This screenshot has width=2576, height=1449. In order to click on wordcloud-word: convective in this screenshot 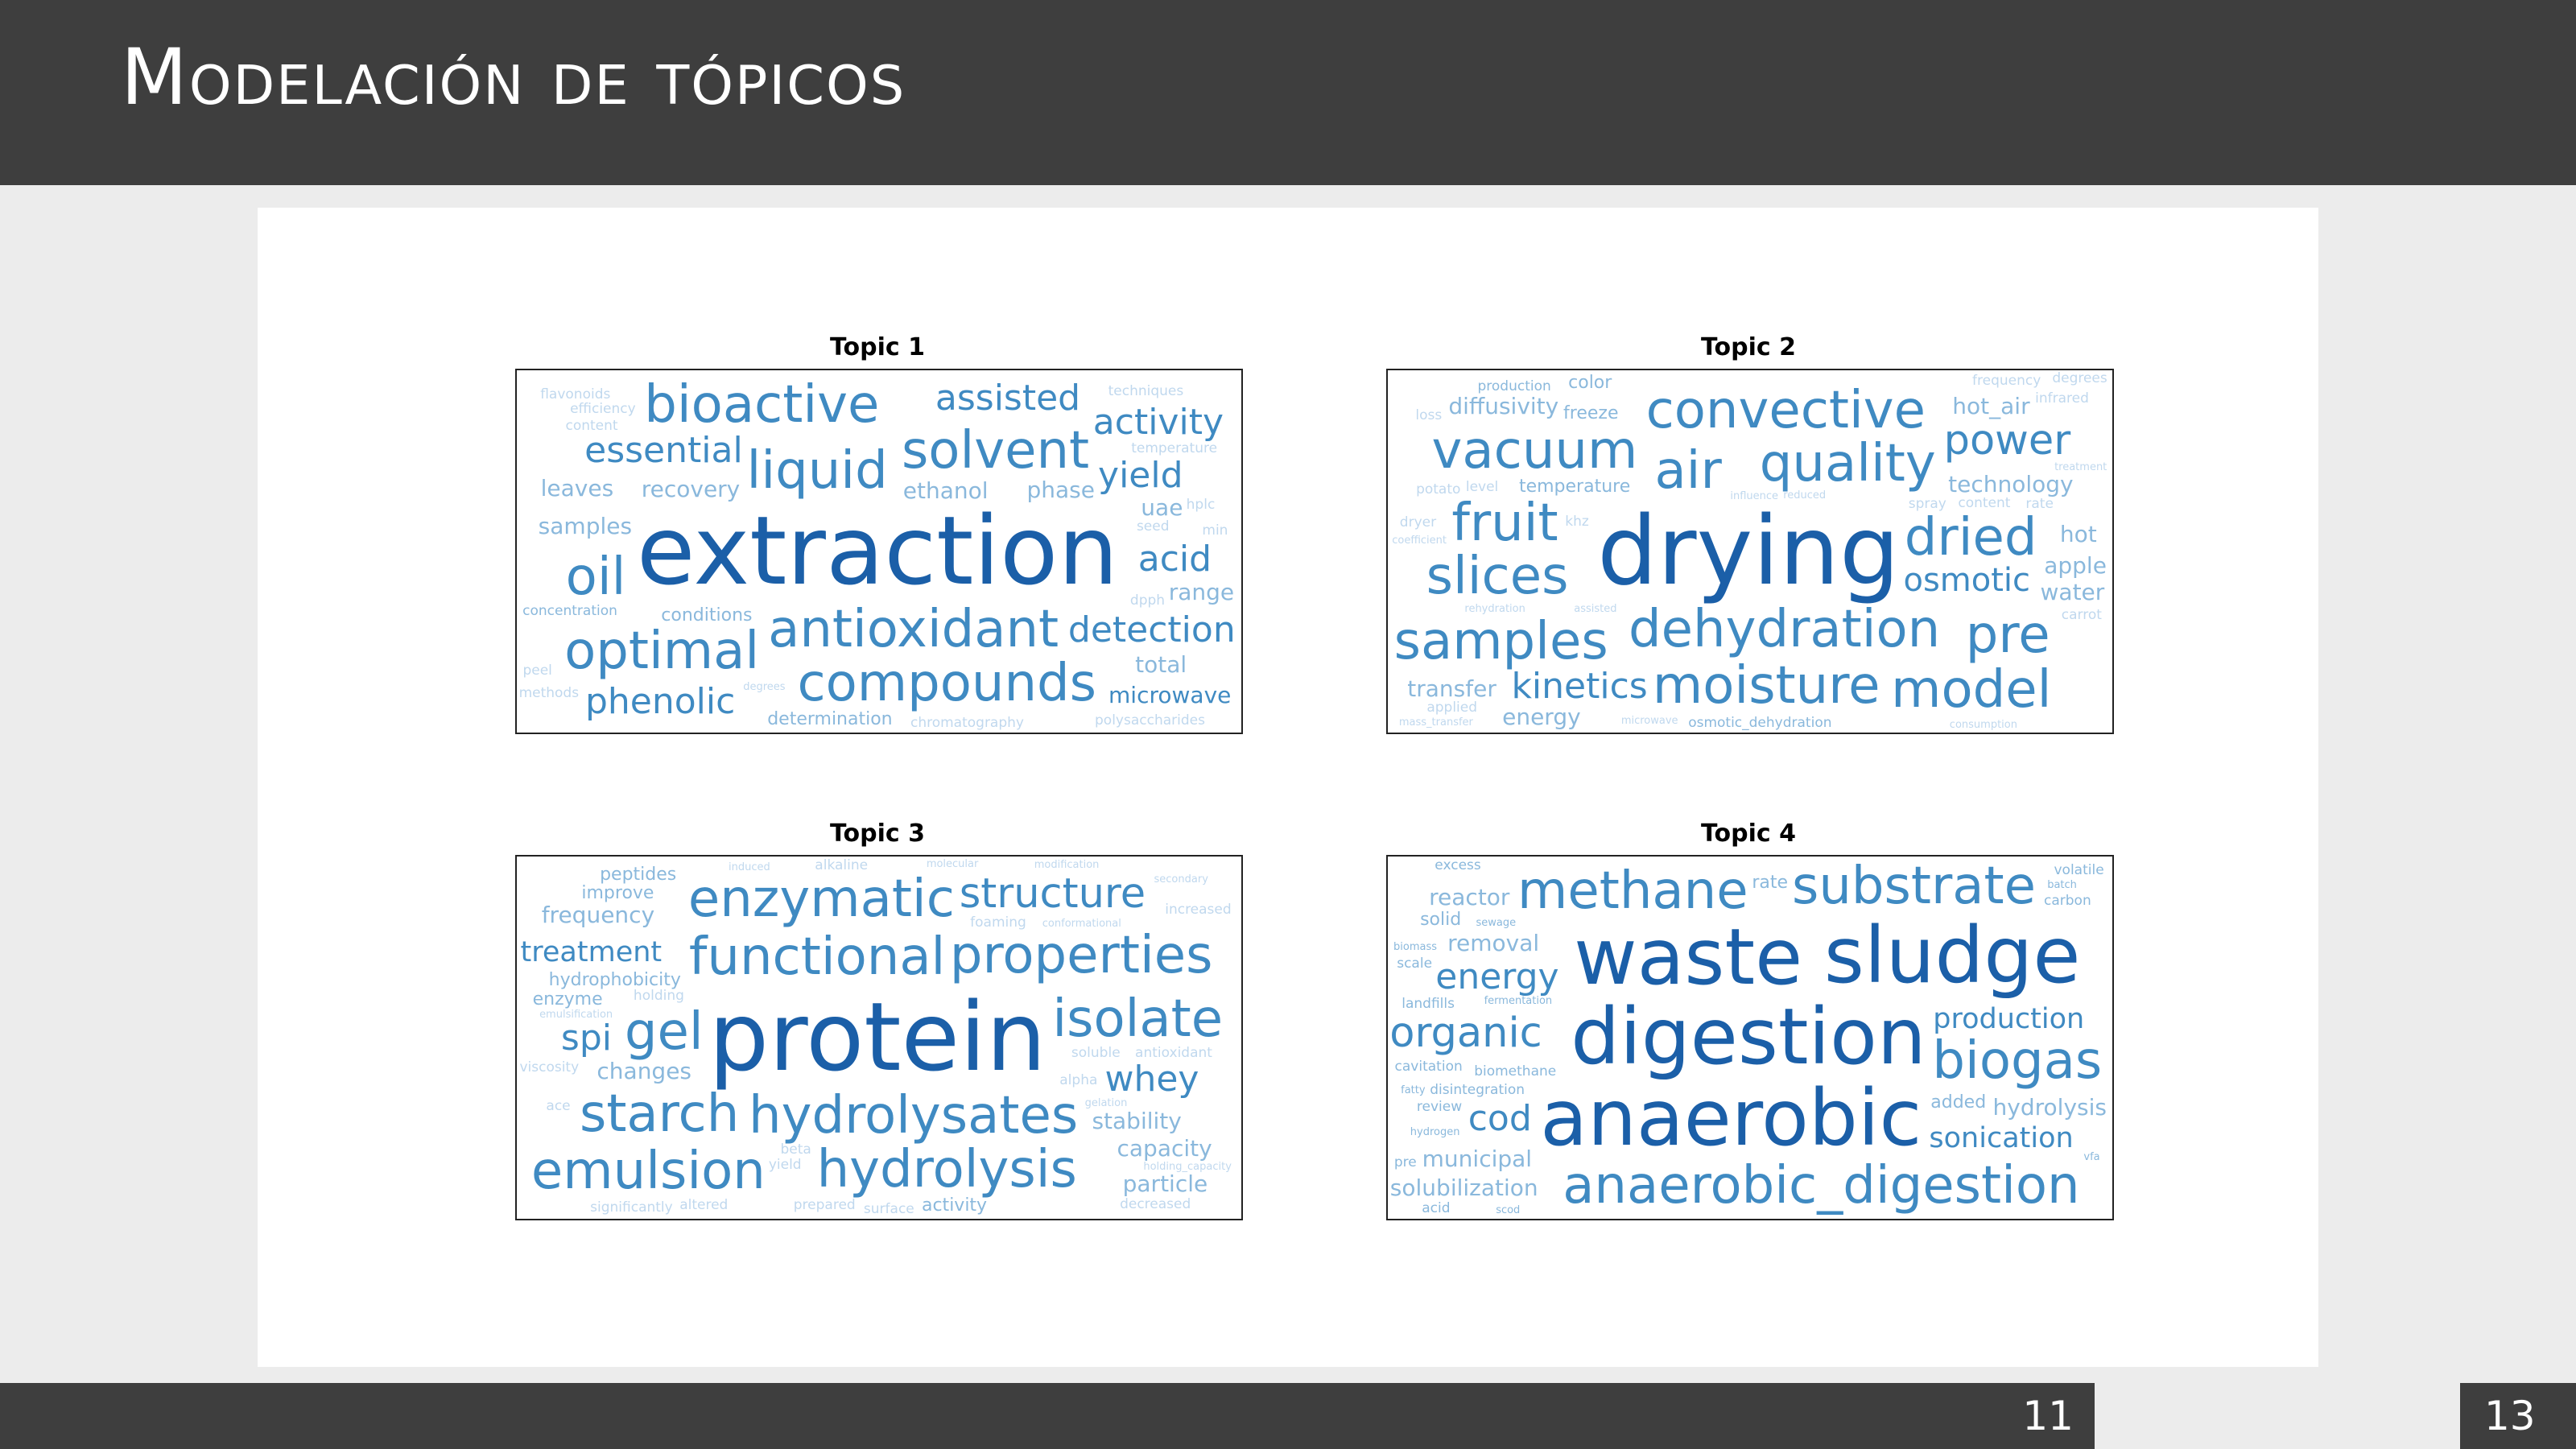, I will do `click(1785, 411)`.